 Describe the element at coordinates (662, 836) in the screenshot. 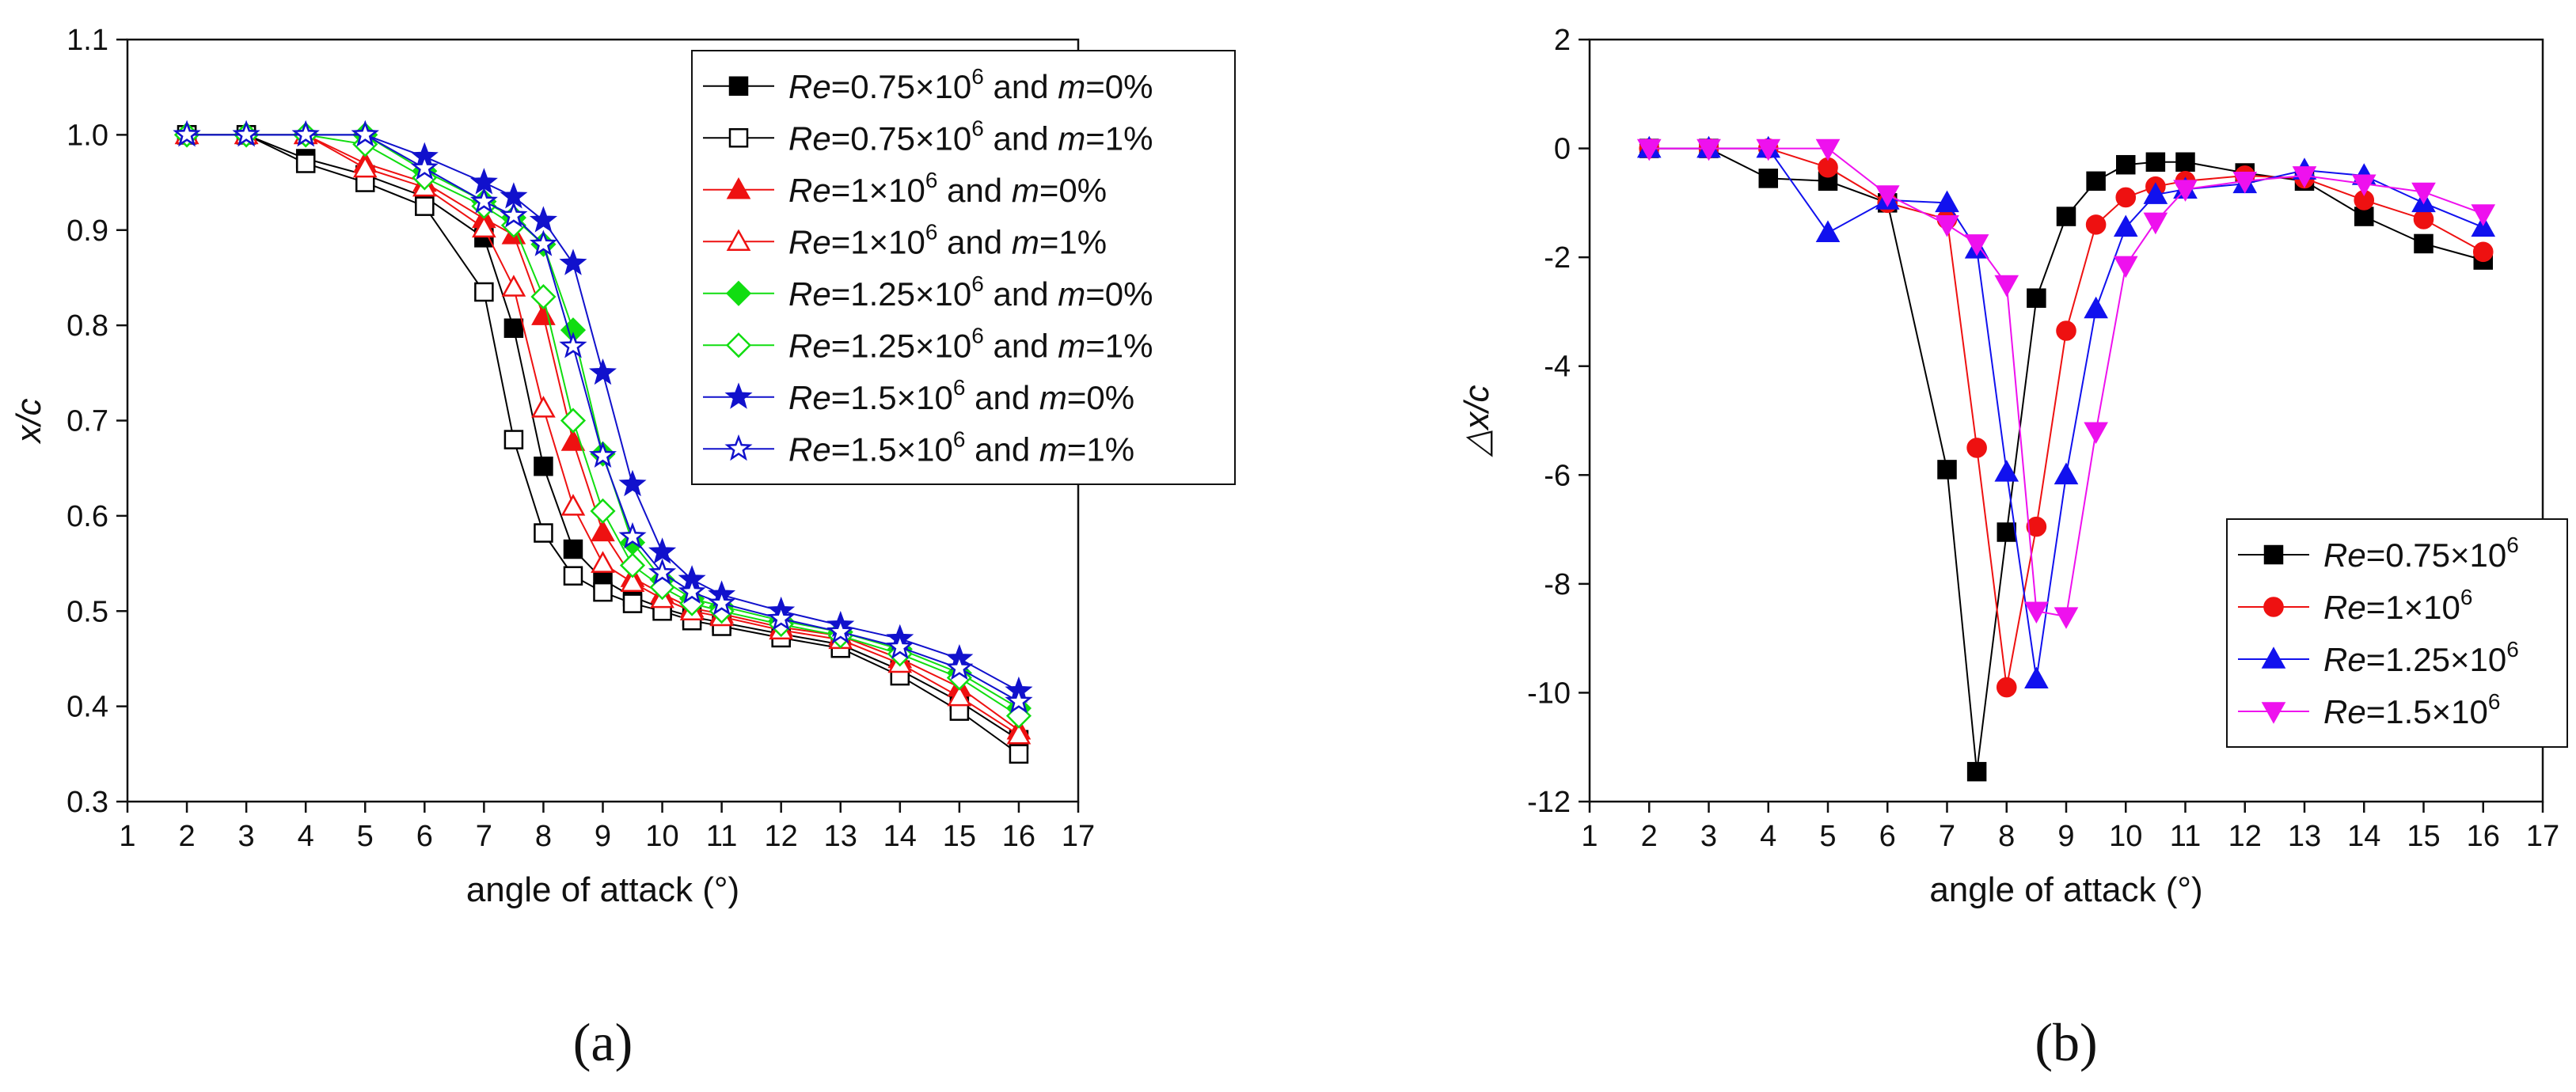

I see `x-tick-label: 10` at that location.